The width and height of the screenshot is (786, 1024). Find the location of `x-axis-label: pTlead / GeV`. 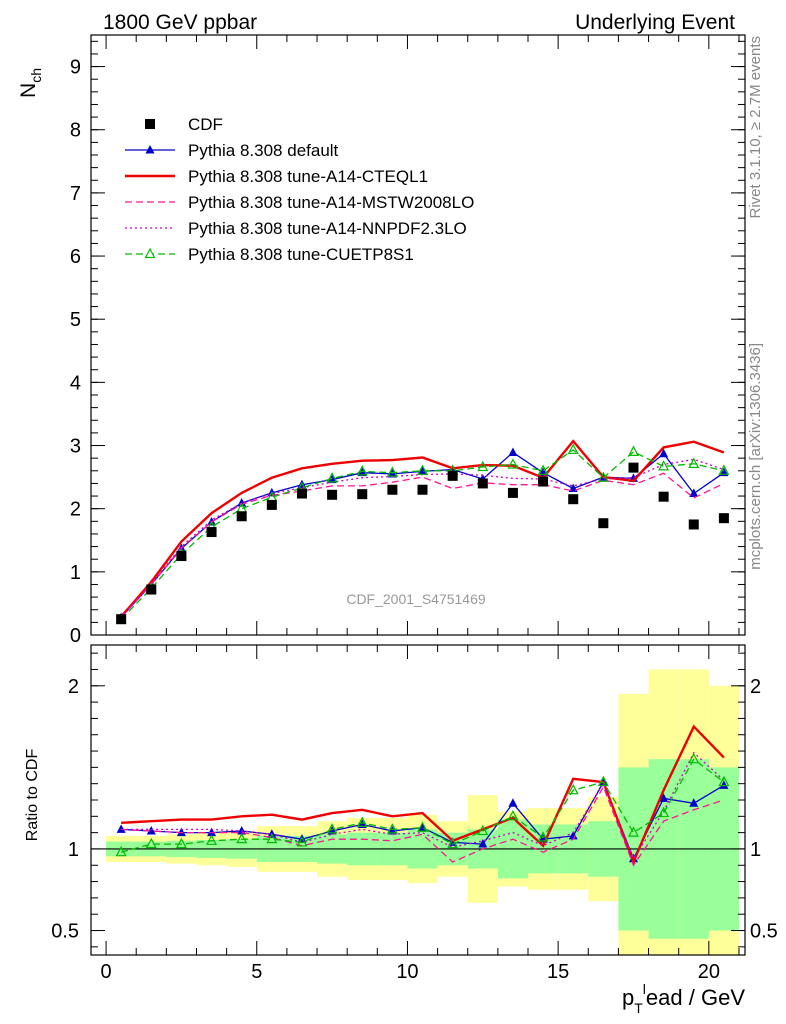

x-axis-label: pTlead / GeV is located at coordinates (683, 998).